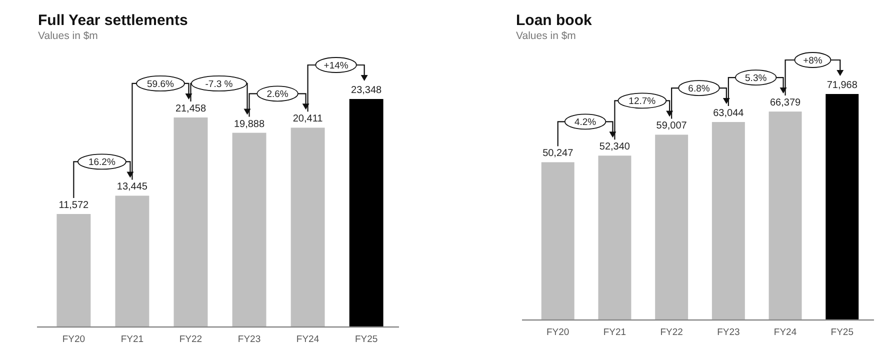  I want to click on data-label: 13,445, so click(132, 187).